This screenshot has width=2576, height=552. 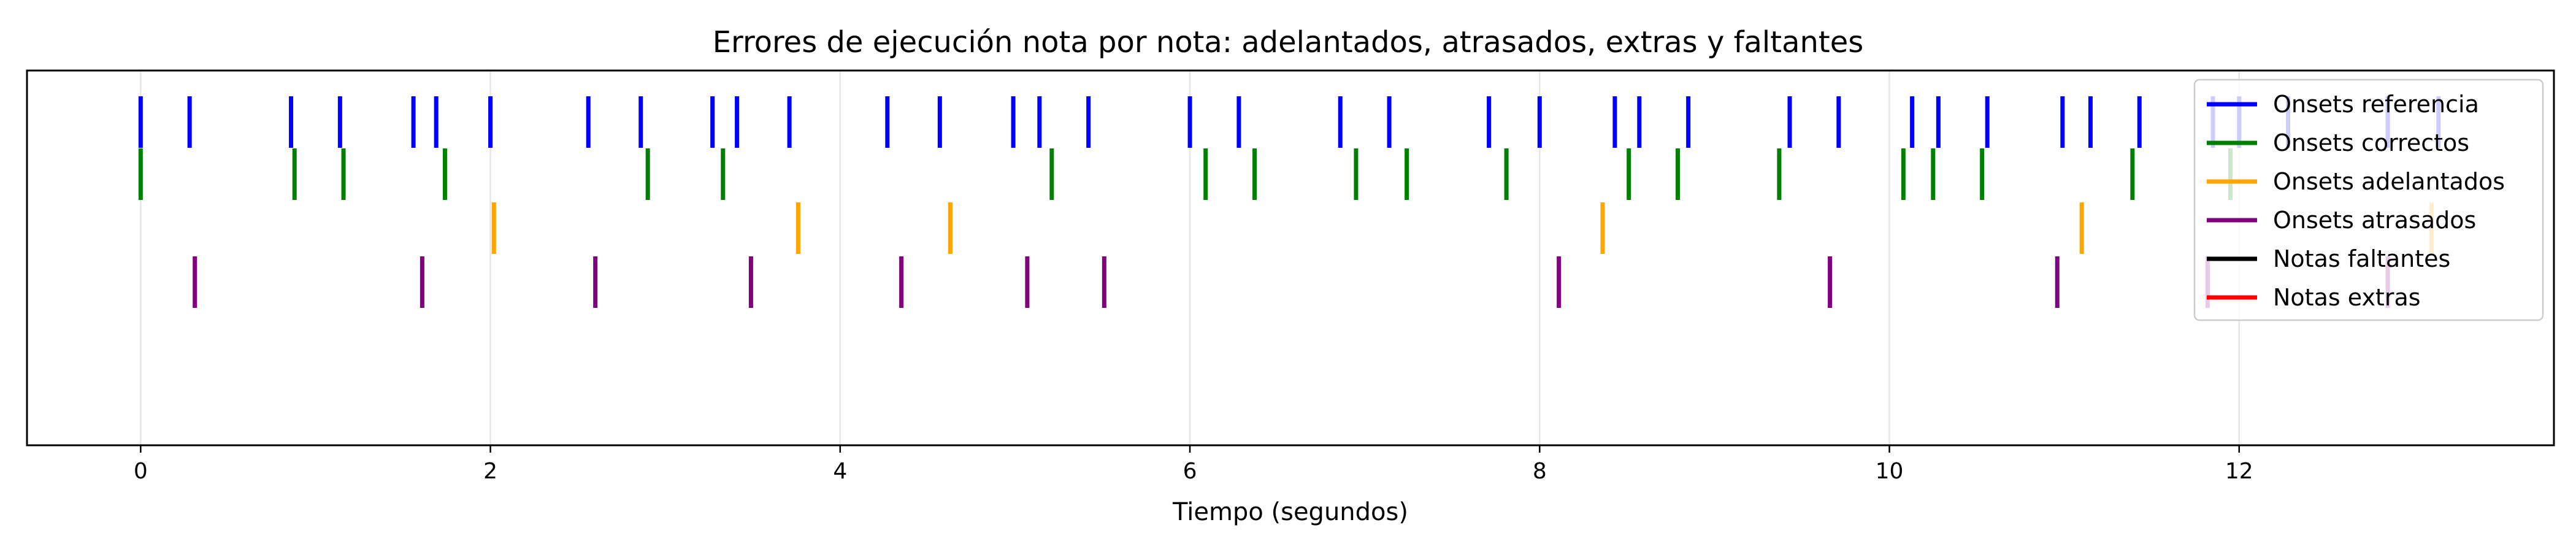 I want to click on legend-label: Onsets referencia, so click(x=2376, y=104).